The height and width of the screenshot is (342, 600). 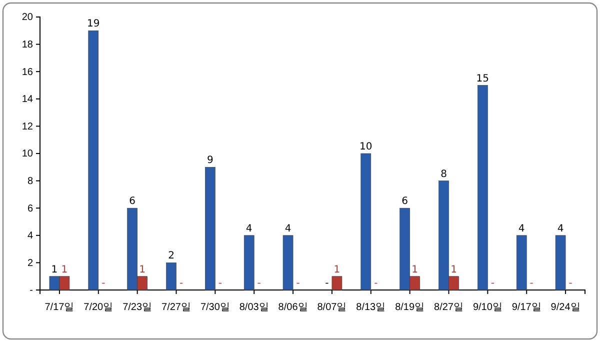 I want to click on y-tick-label: 4, so click(x=30, y=236).